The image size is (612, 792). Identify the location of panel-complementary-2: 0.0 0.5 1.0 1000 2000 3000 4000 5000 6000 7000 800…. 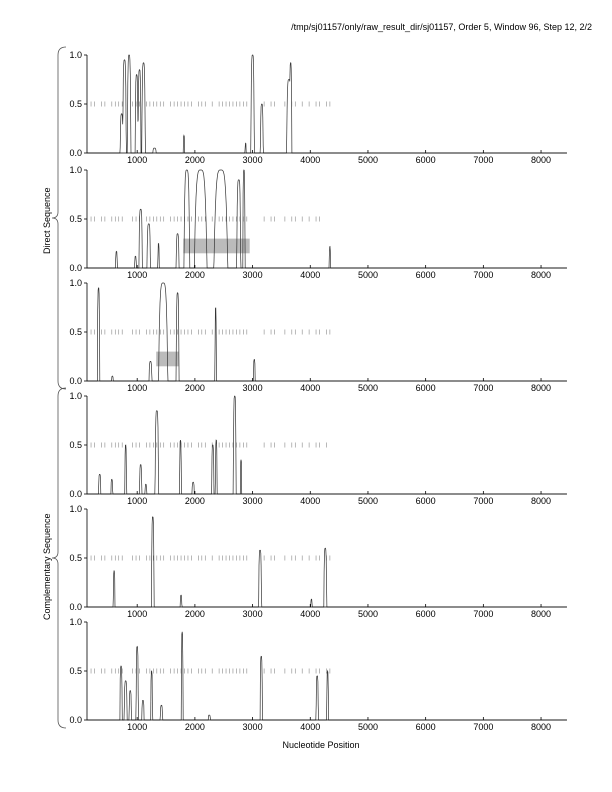
(318, 561).